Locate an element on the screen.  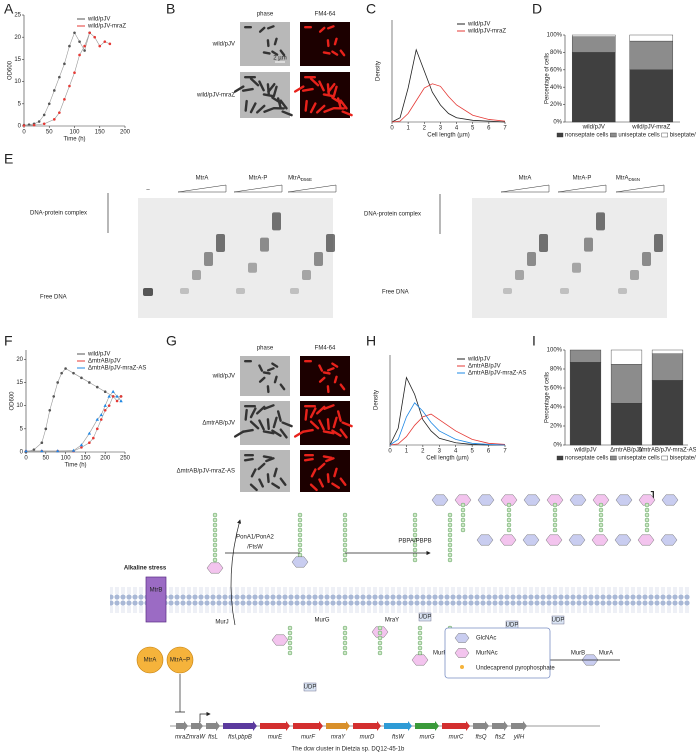
gel-label: Free DNA is located at coordinates (395, 293).